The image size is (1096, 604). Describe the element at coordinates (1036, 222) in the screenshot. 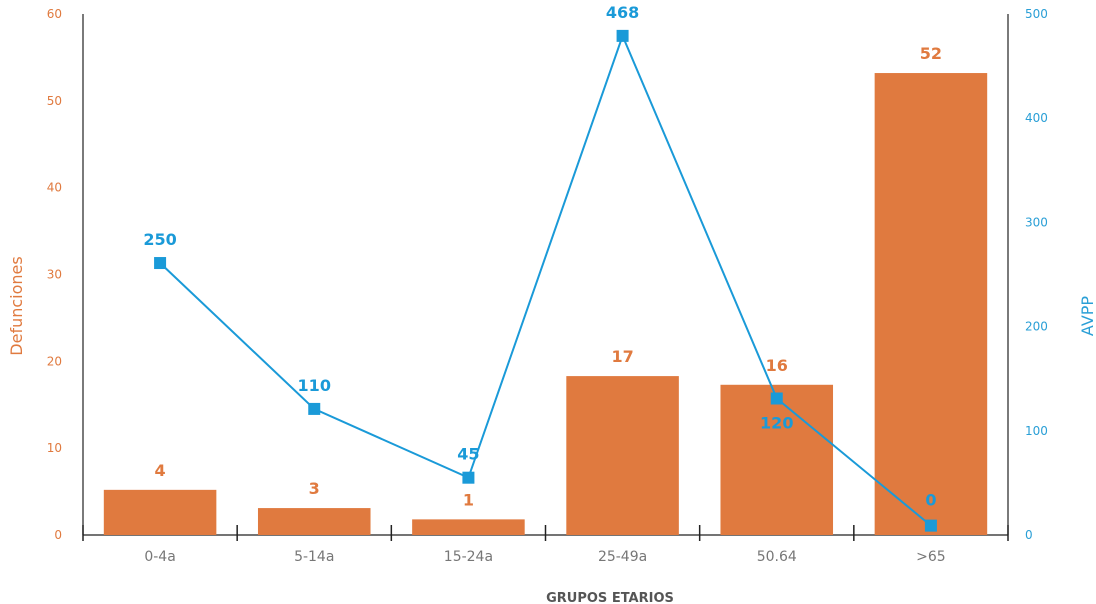

I see `y-right-tick-label: 300` at that location.